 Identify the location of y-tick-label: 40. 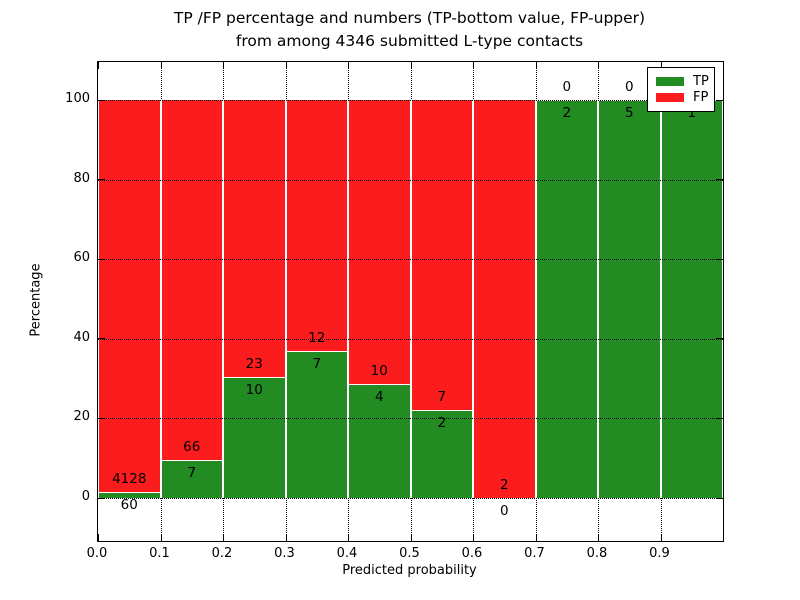
(81, 337).